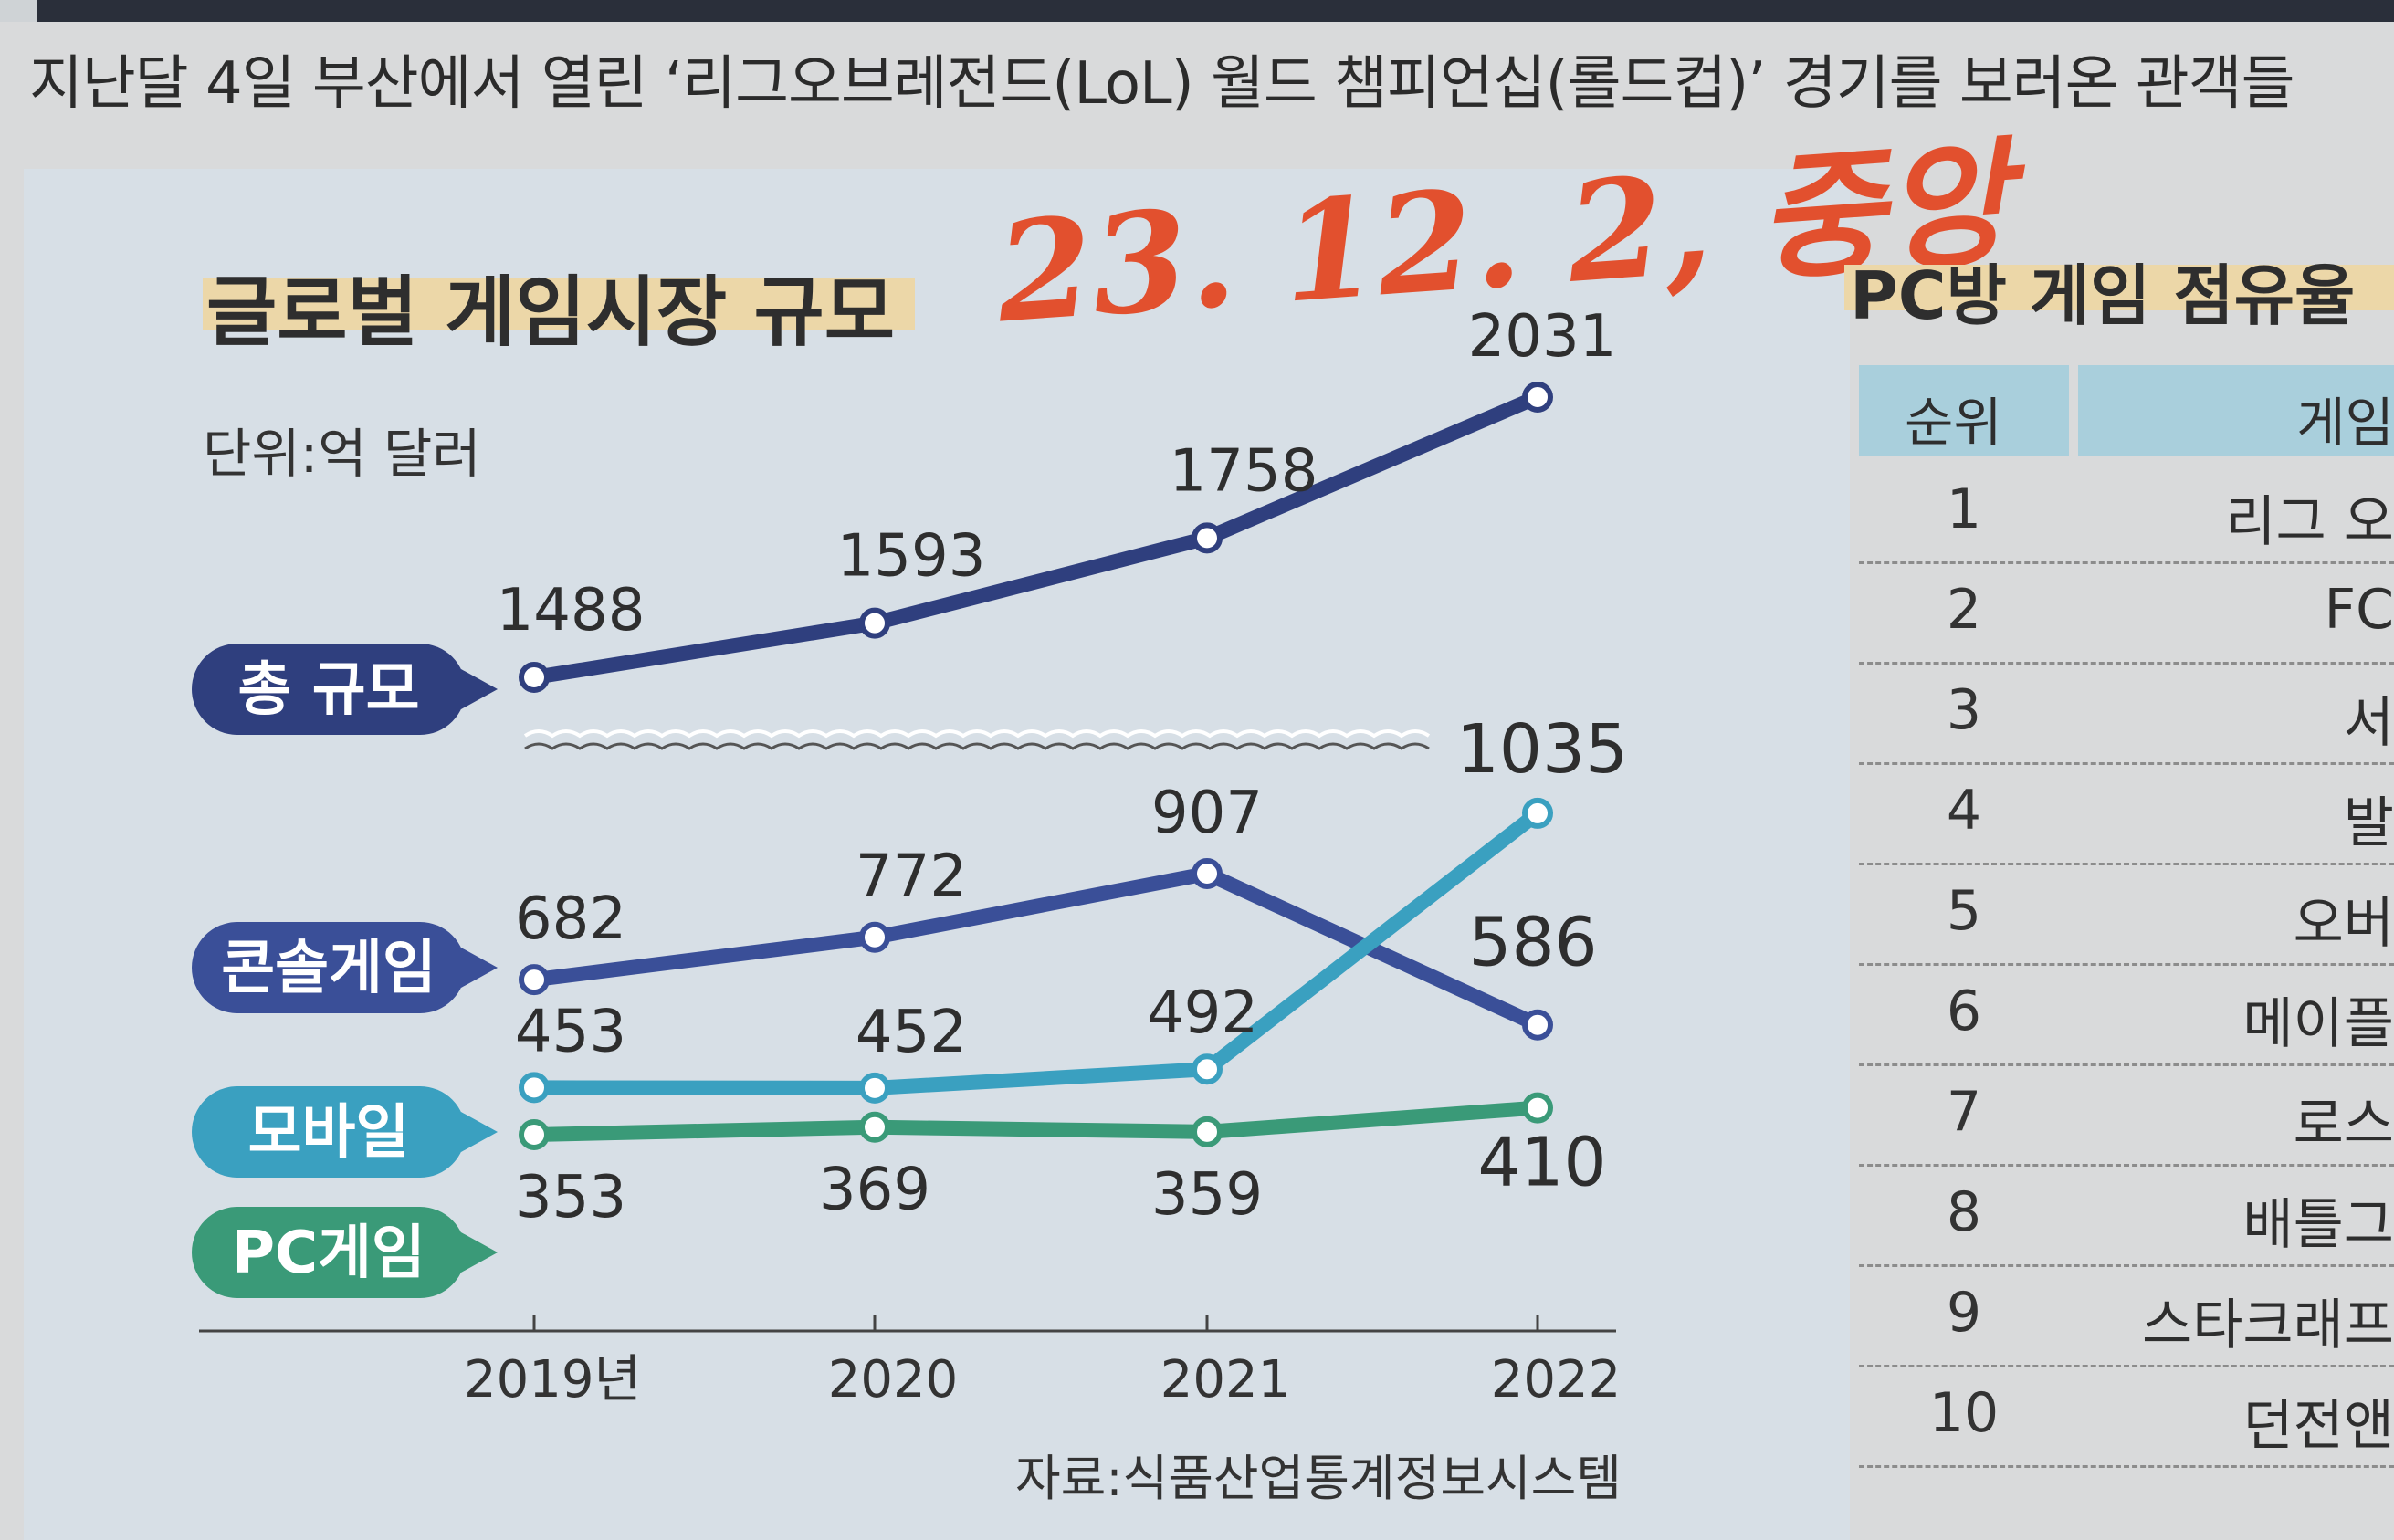 The image size is (2394, 1540). Describe the element at coordinates (2126, 1115) in the screenshot. I see `table-row: 7 로스` at that location.